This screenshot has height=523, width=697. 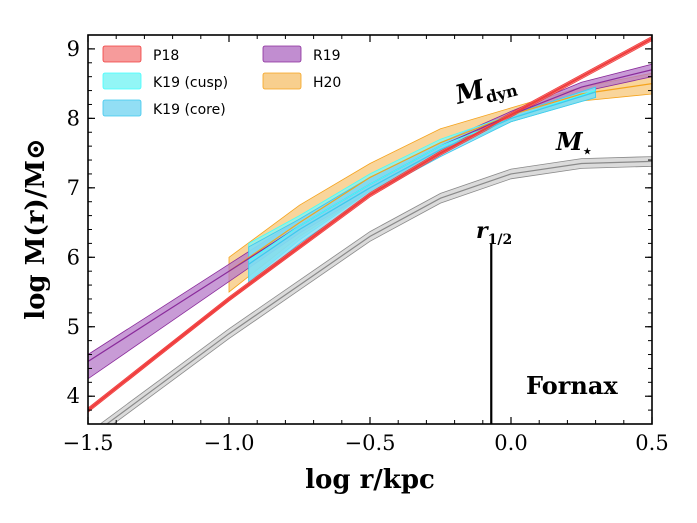 What do you see at coordinates (651, 443) in the screenshot?
I see `x-tick-label: 0.5` at bounding box center [651, 443].